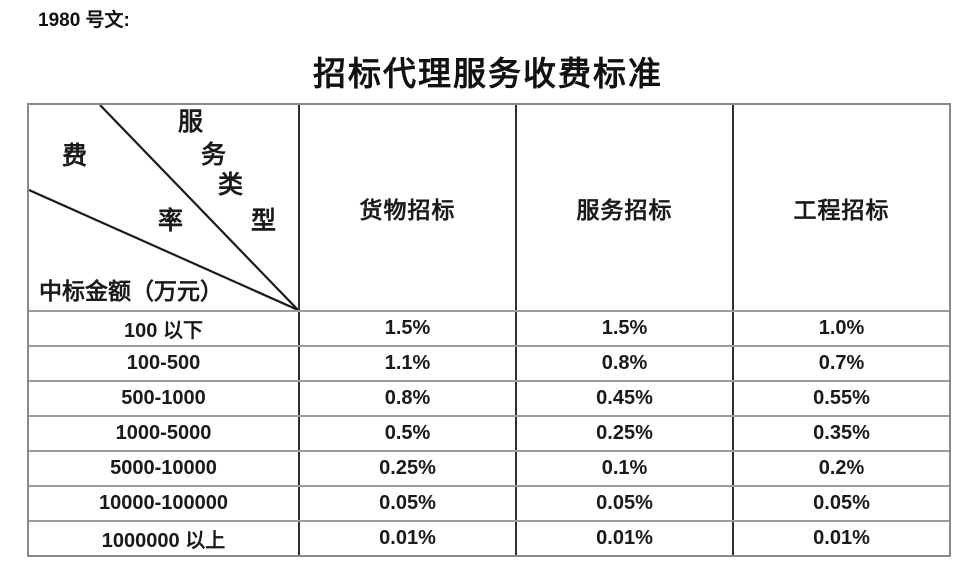 Image resolution: width=976 pixels, height=581 pixels. Describe the element at coordinates (163, 249) in the screenshot. I see `diagonal-line-lower` at that location.